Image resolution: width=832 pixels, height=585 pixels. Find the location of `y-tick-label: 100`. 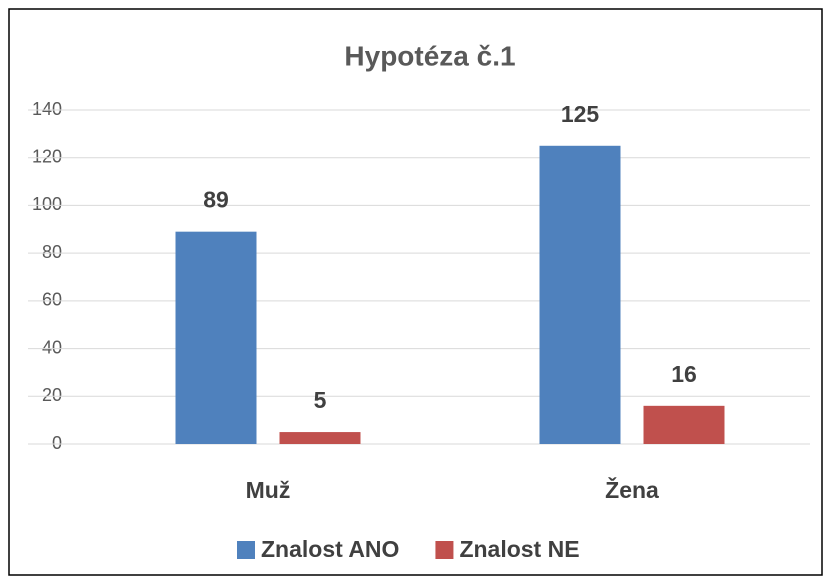

y-tick-label: 100 is located at coordinates (47, 204).